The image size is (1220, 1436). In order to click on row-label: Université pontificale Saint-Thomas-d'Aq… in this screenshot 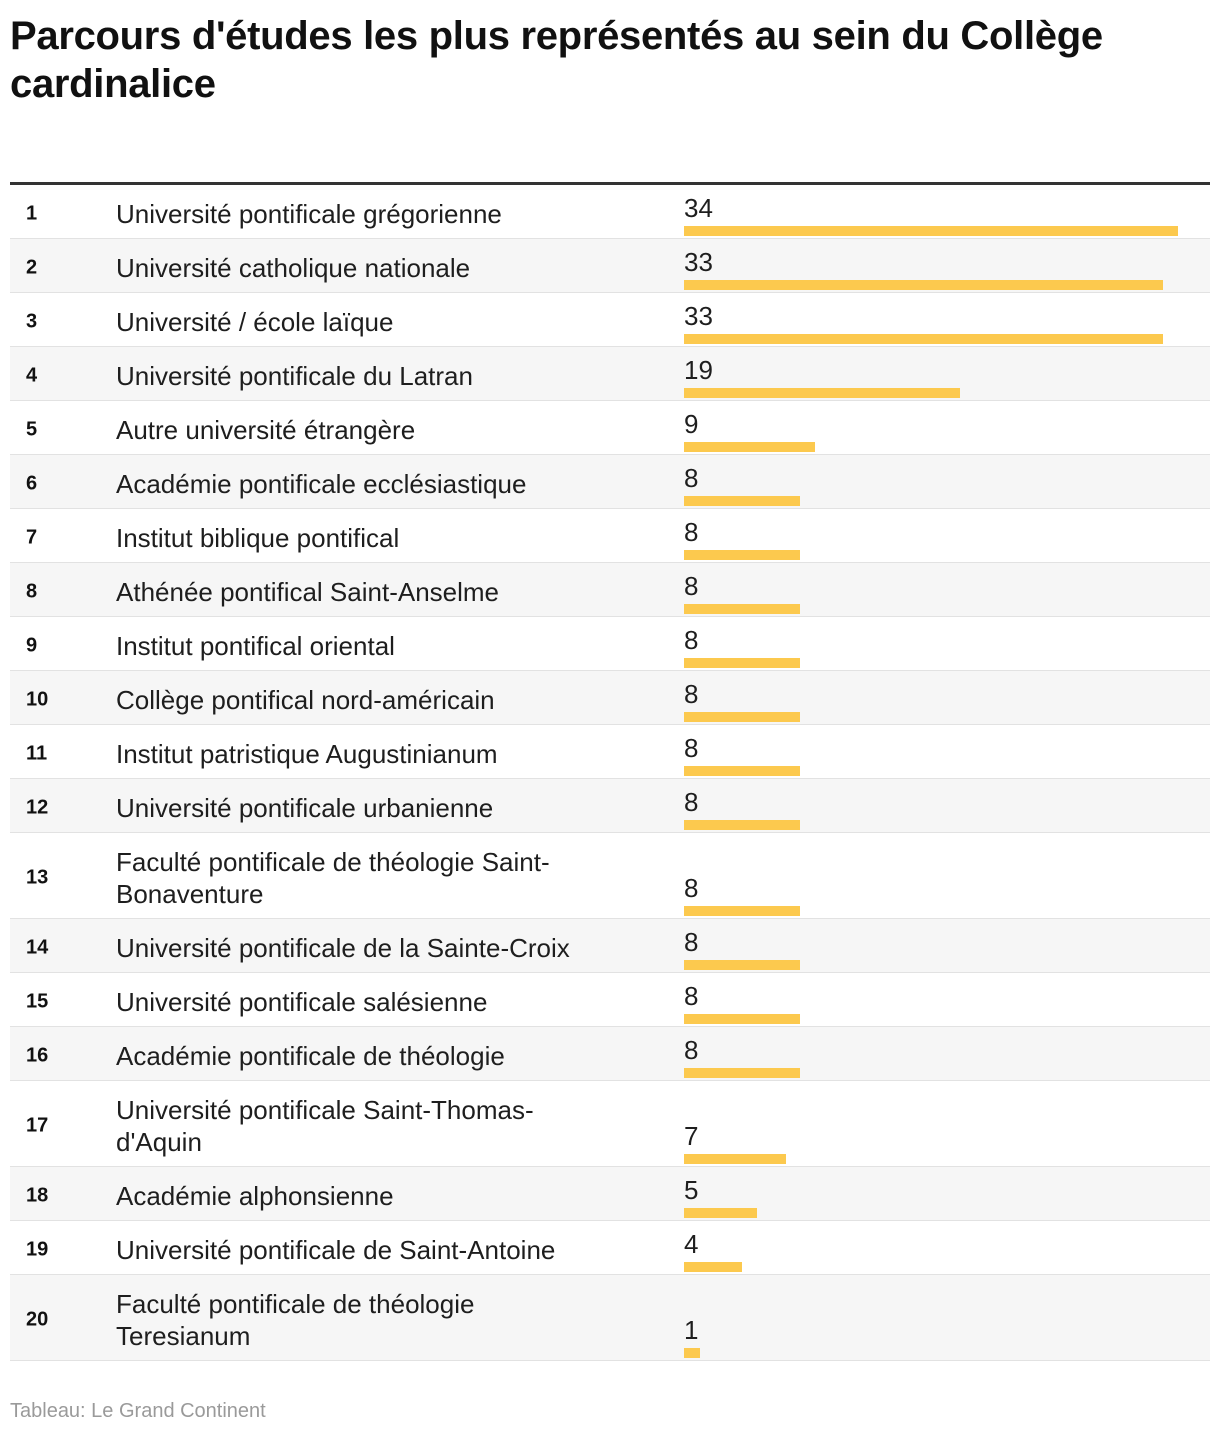, I will do `click(325, 1126)`.